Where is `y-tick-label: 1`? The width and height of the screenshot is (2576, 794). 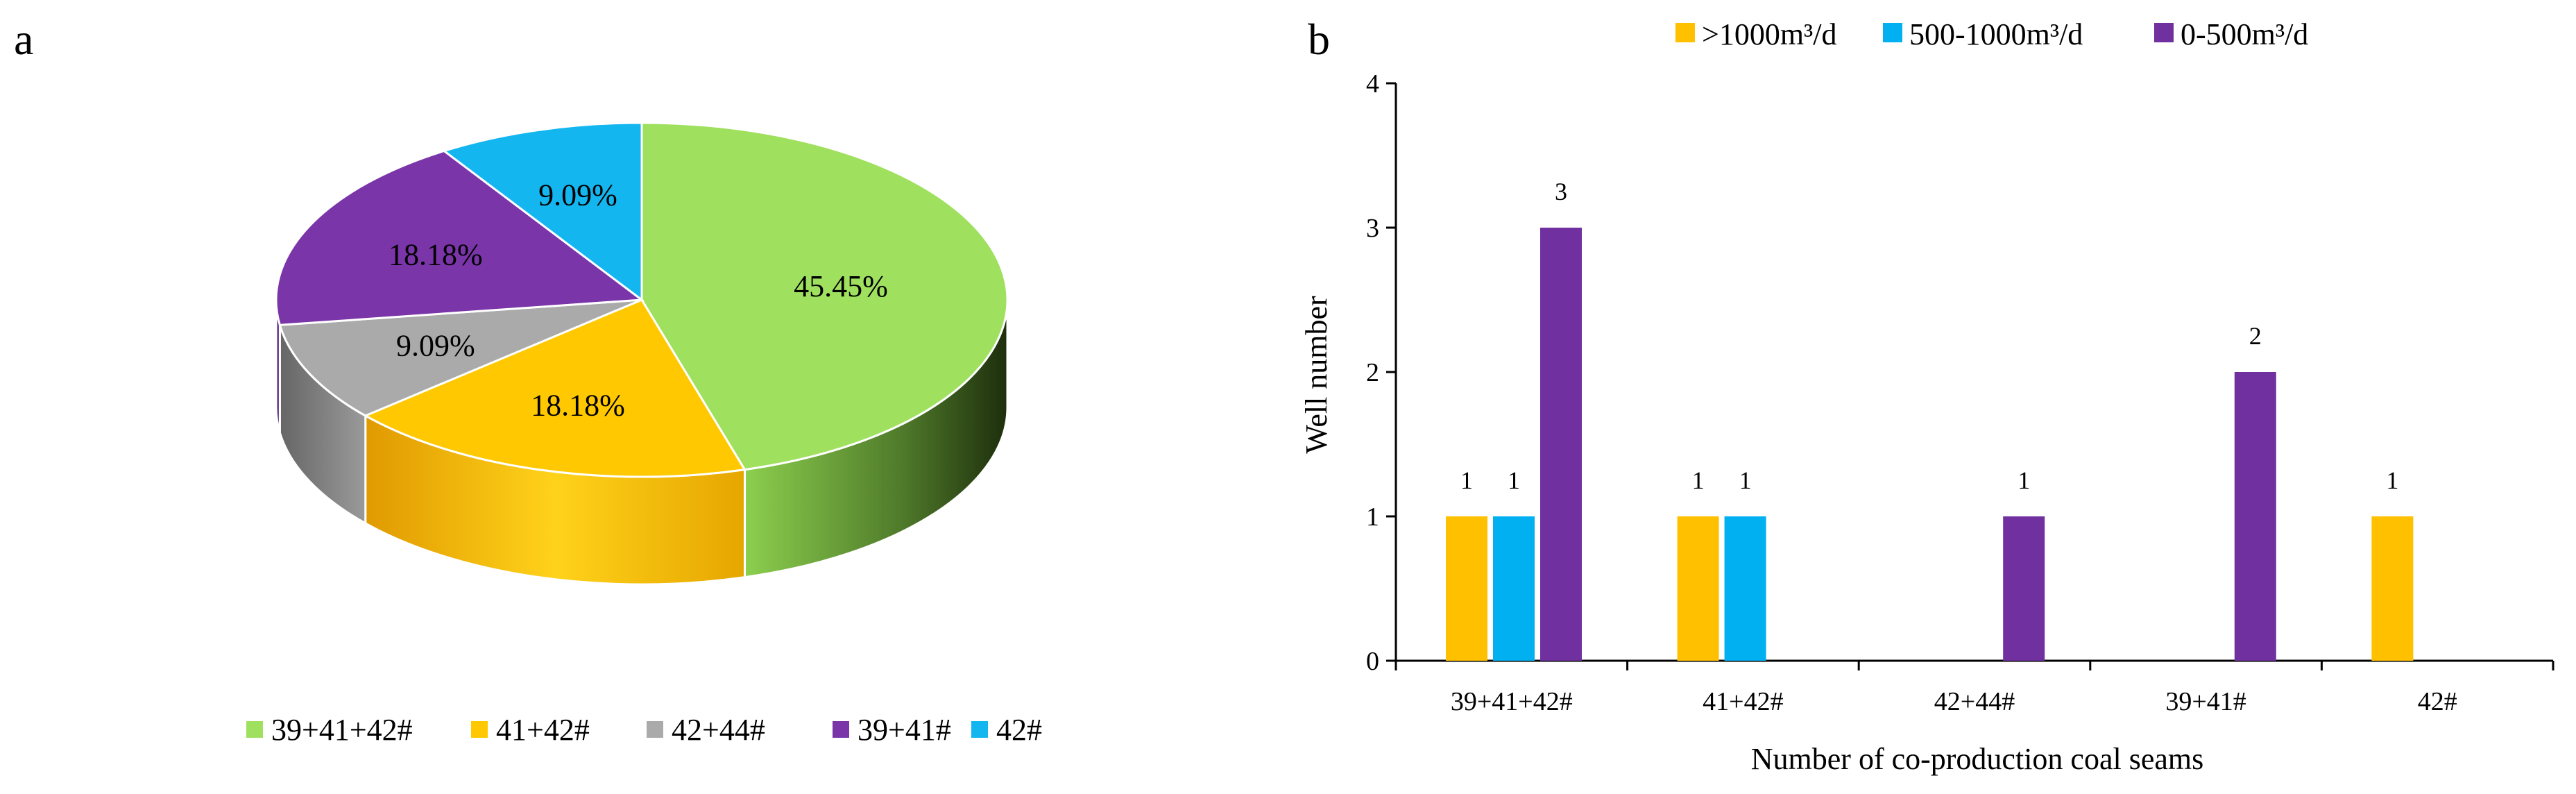
y-tick-label: 1 is located at coordinates (1372, 517).